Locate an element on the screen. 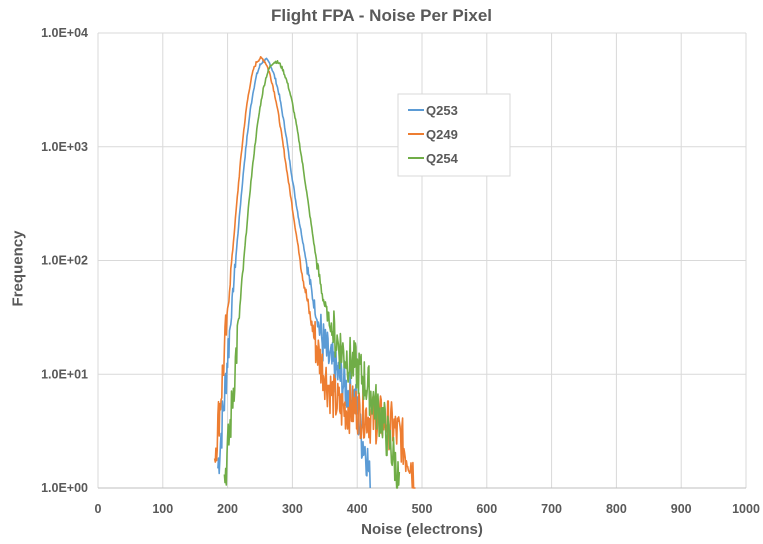 The height and width of the screenshot is (544, 763). y-axis-label: Frequency is located at coordinates (18, 268).